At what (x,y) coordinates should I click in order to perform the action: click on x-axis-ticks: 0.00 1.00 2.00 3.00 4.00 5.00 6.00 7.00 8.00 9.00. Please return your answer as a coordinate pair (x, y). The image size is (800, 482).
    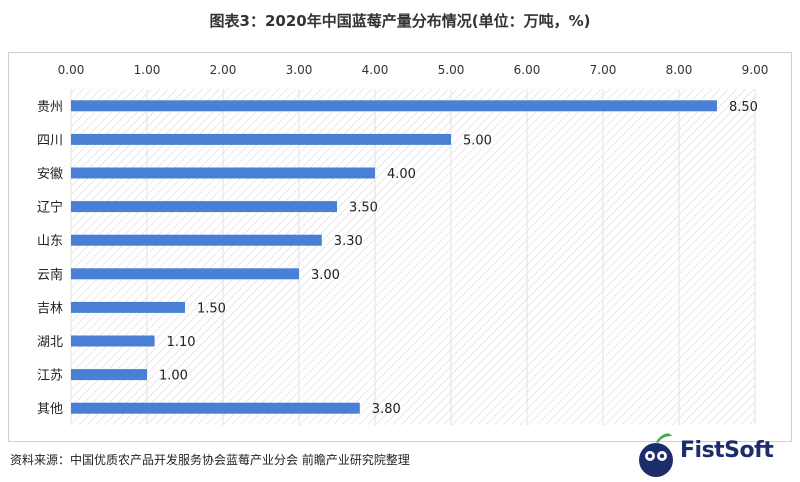
    Looking at the image, I should click on (413, 70).